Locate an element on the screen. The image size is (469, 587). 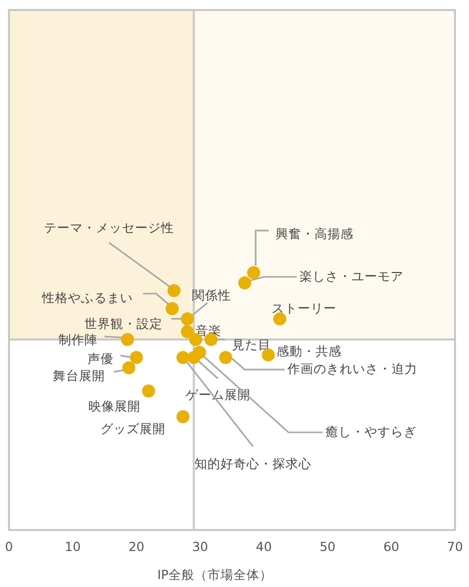
annotation: 世界観・設定 is located at coordinates (123, 324).